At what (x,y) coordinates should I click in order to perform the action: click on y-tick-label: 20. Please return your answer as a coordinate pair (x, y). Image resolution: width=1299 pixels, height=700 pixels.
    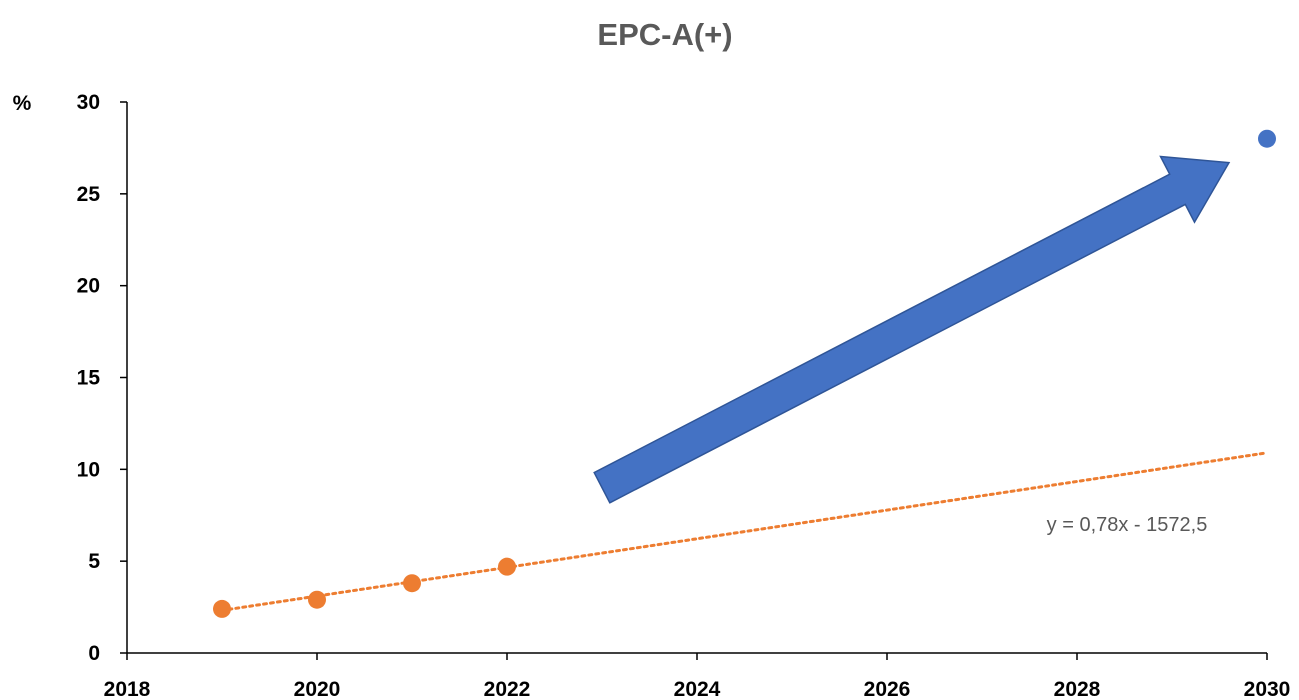
    Looking at the image, I should click on (88, 286).